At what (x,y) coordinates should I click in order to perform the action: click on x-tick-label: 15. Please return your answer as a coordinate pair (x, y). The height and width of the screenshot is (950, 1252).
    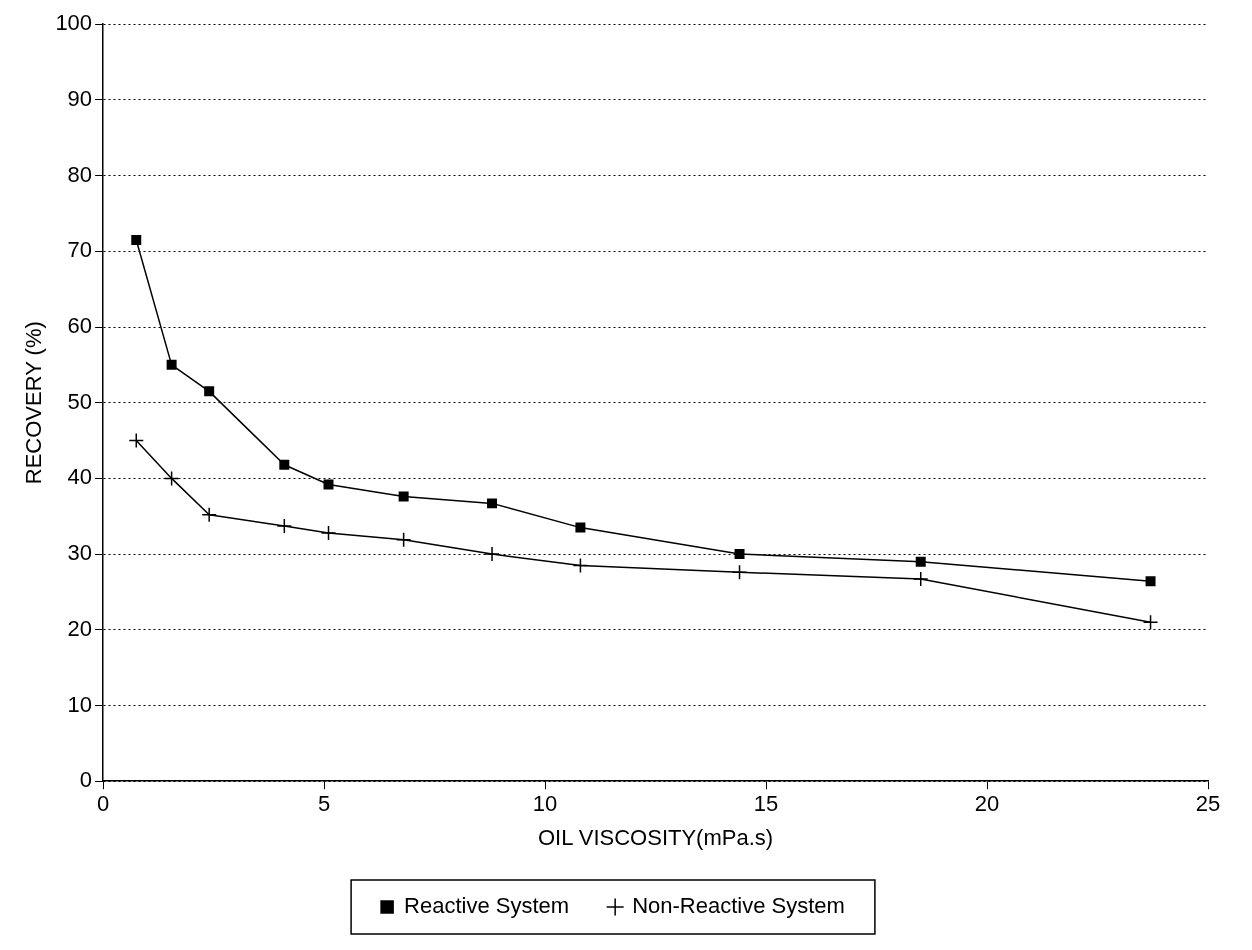
    Looking at the image, I should click on (766, 804).